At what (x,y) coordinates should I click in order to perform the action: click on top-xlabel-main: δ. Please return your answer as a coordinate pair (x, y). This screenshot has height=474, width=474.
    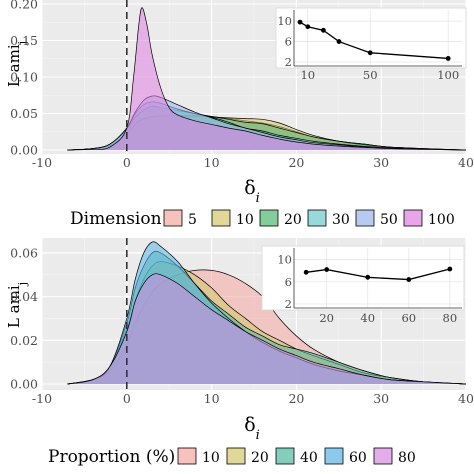
    Looking at the image, I should click on (249, 188).